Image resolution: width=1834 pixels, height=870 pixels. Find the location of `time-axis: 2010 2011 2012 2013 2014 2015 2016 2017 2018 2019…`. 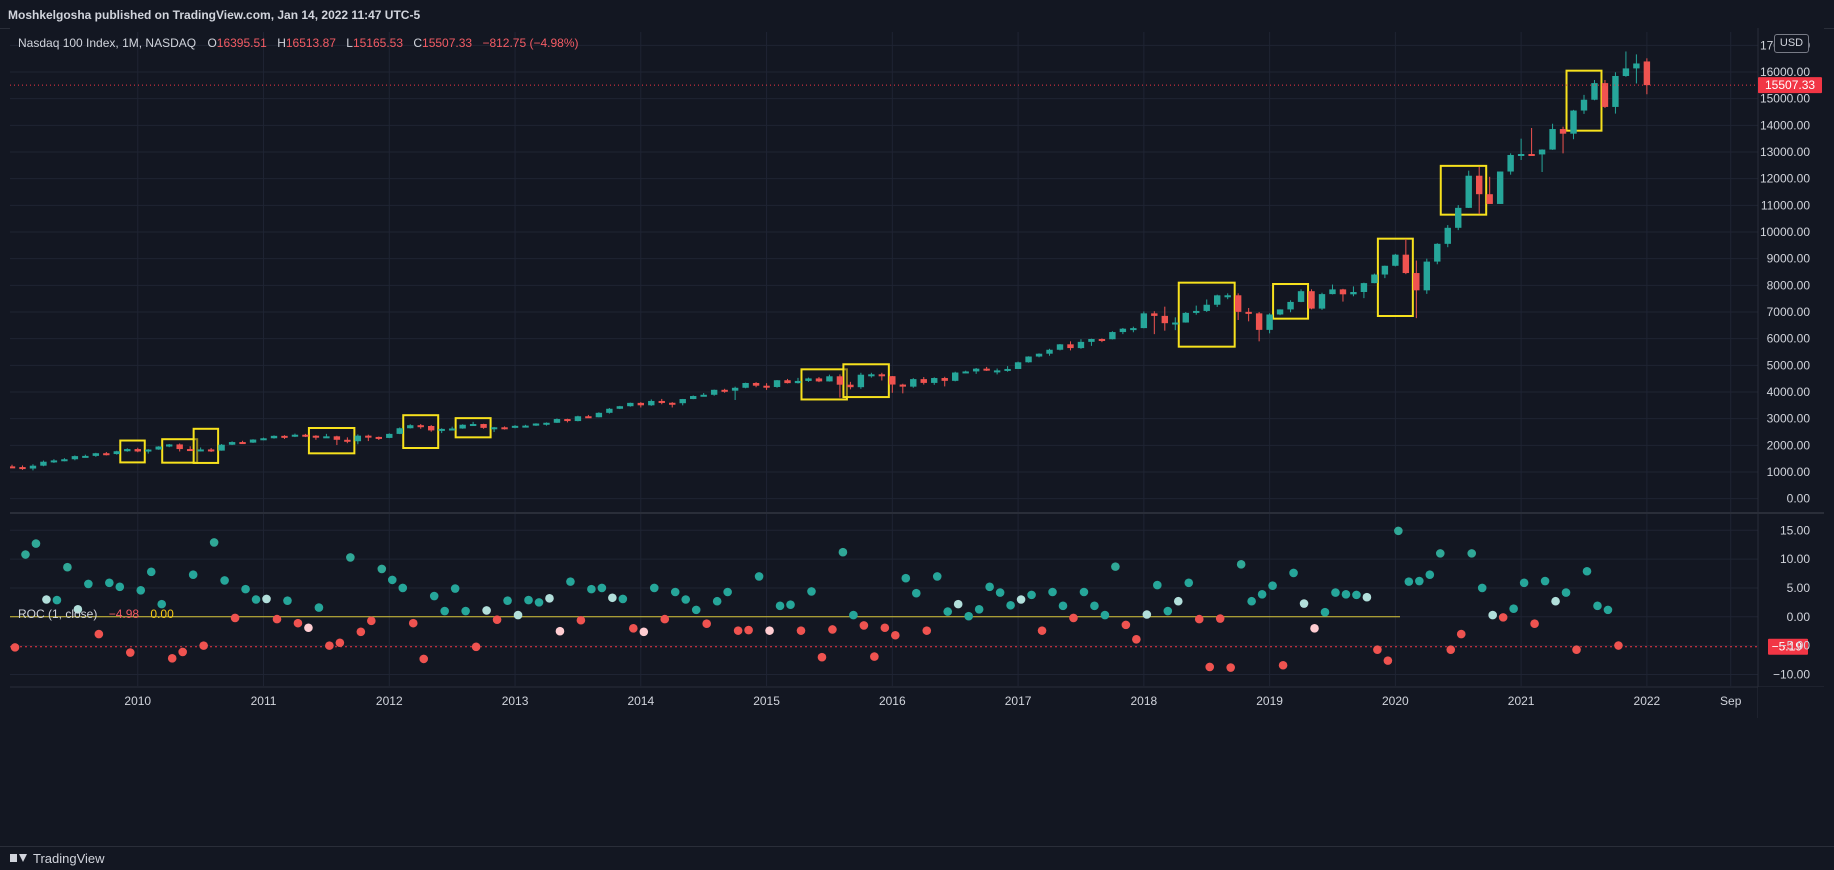

time-axis: 2010 2011 2012 2013 2014 2015 2016 2017 2018 2019… is located at coordinates (932, 701).